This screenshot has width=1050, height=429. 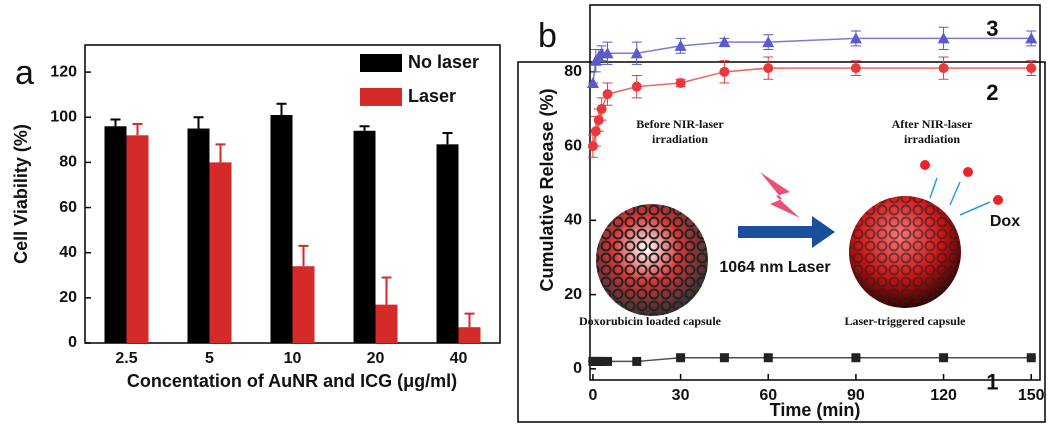 I want to click on y-tick-label: 100, so click(x=63, y=116).